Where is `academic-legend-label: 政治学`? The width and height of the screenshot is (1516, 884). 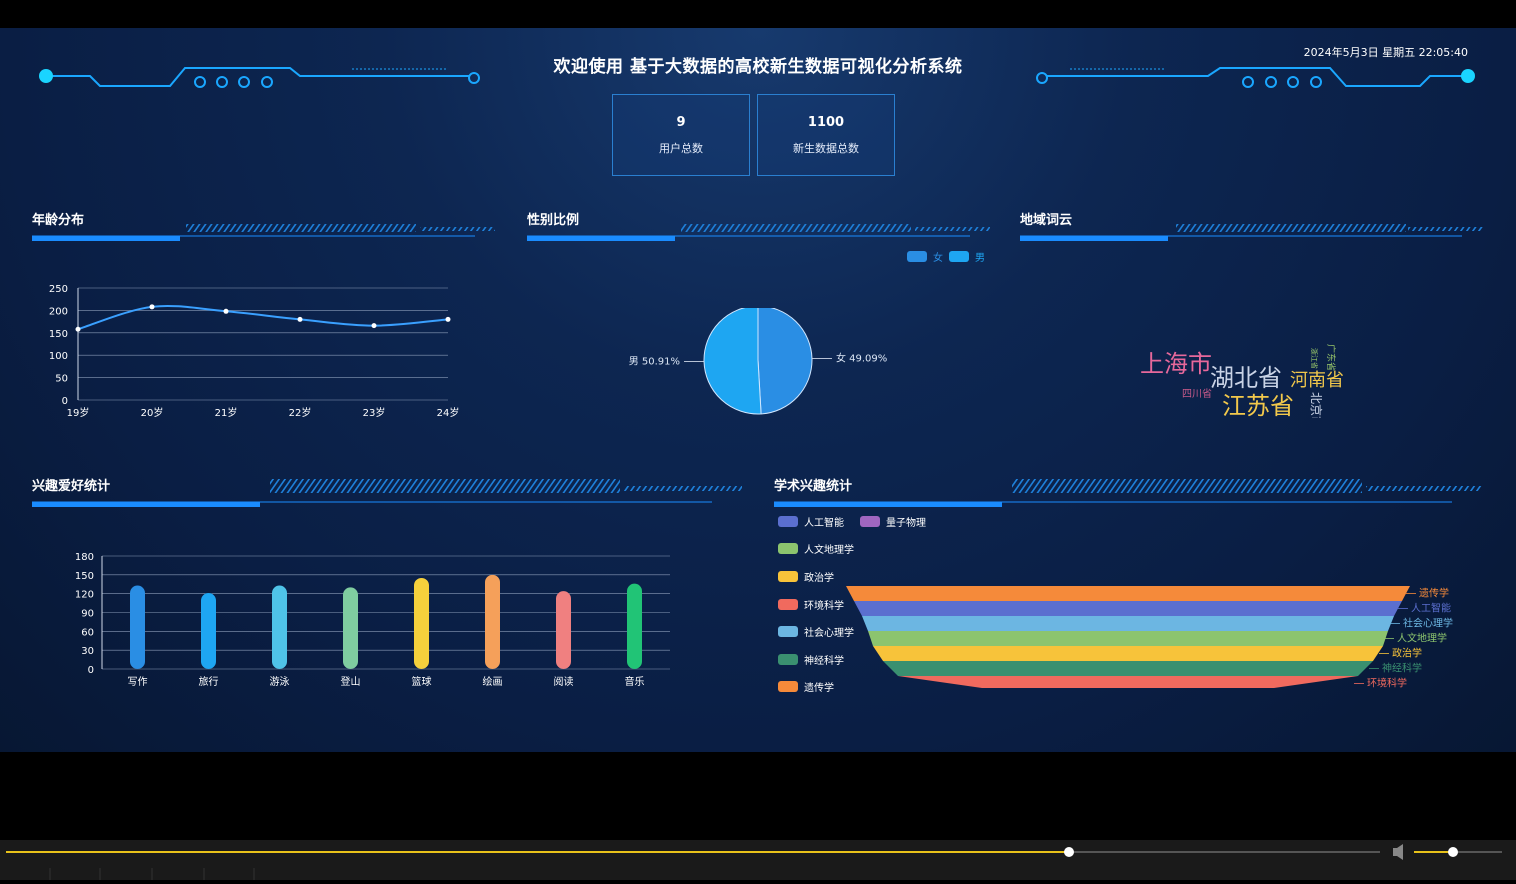 academic-legend-label: 政治学 is located at coordinates (819, 578).